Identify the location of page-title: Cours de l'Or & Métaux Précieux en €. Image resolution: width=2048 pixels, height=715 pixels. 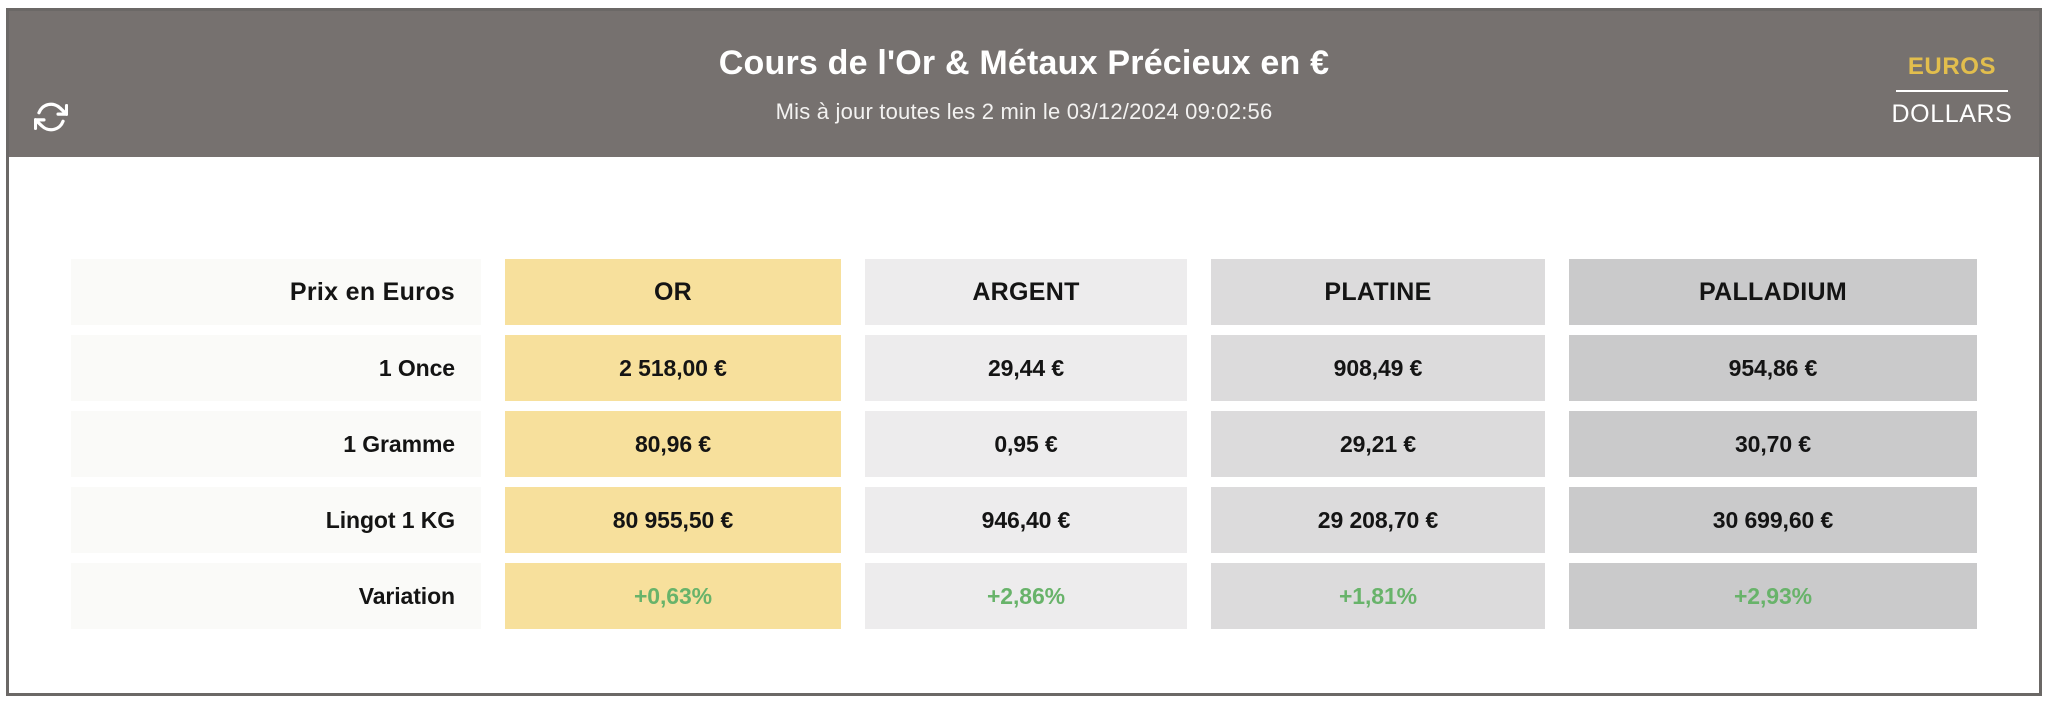
(1024, 62).